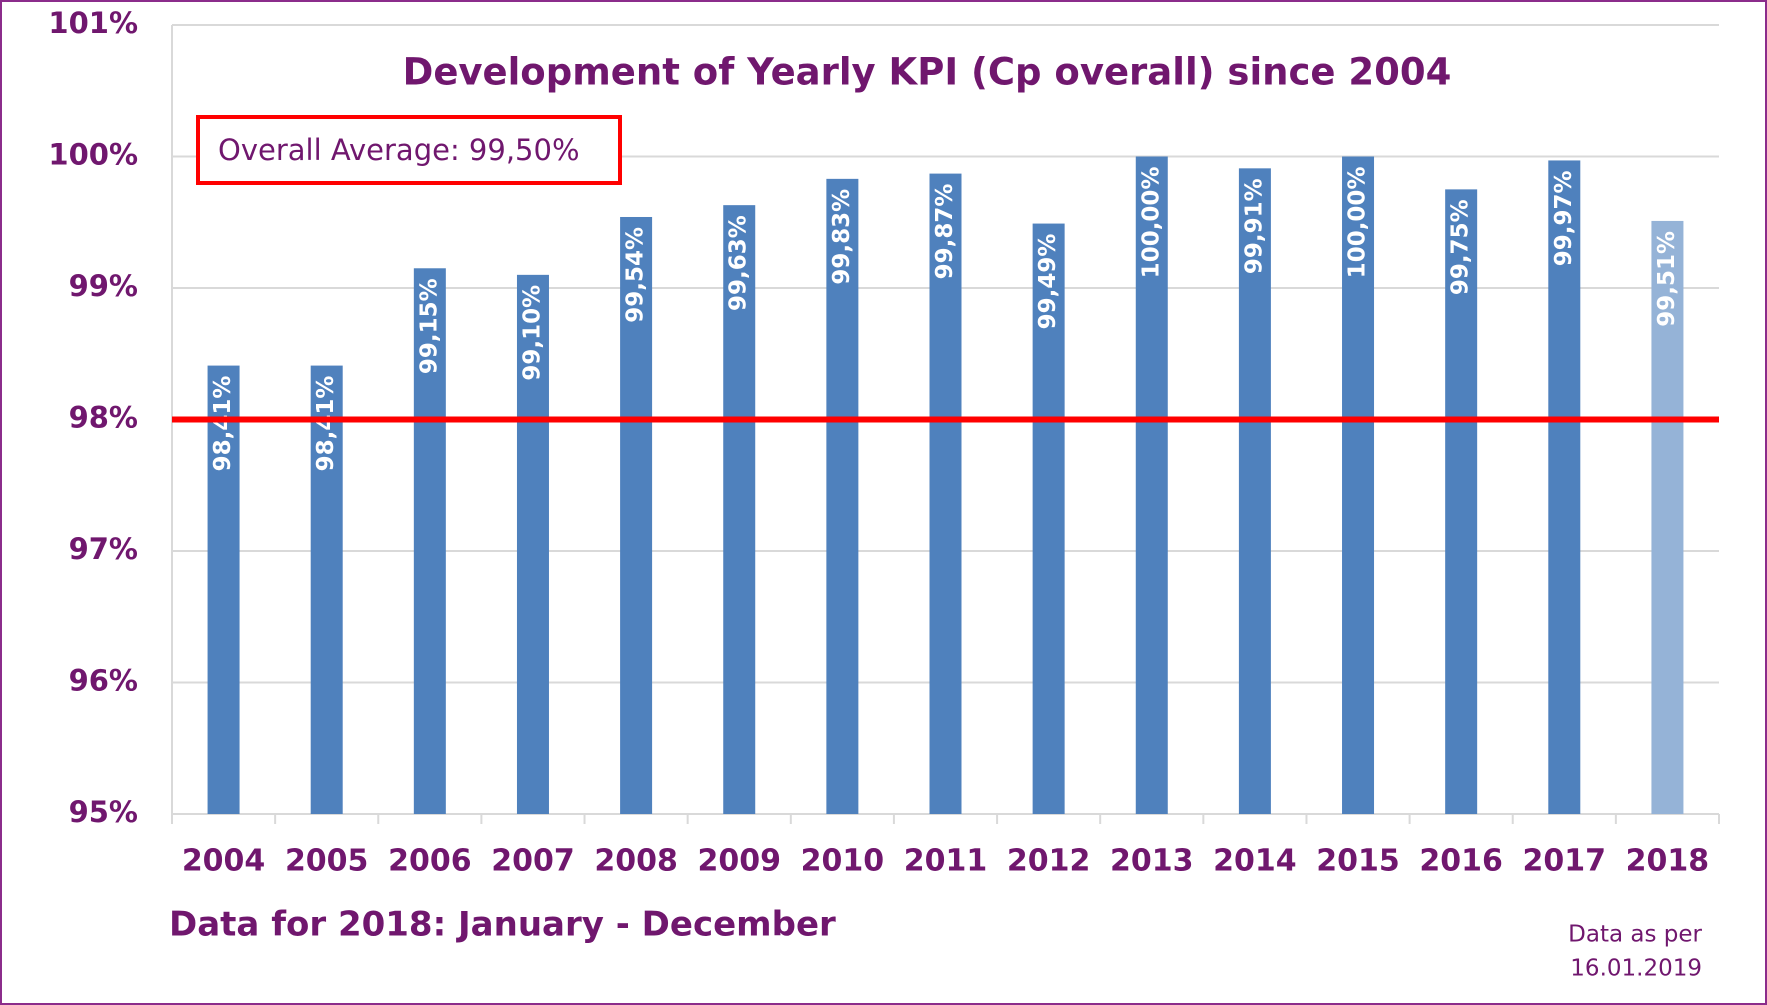 This screenshot has width=1767, height=1005. Describe the element at coordinates (1049, 861) in the screenshot. I see `x-tick-label: 2012` at that location.